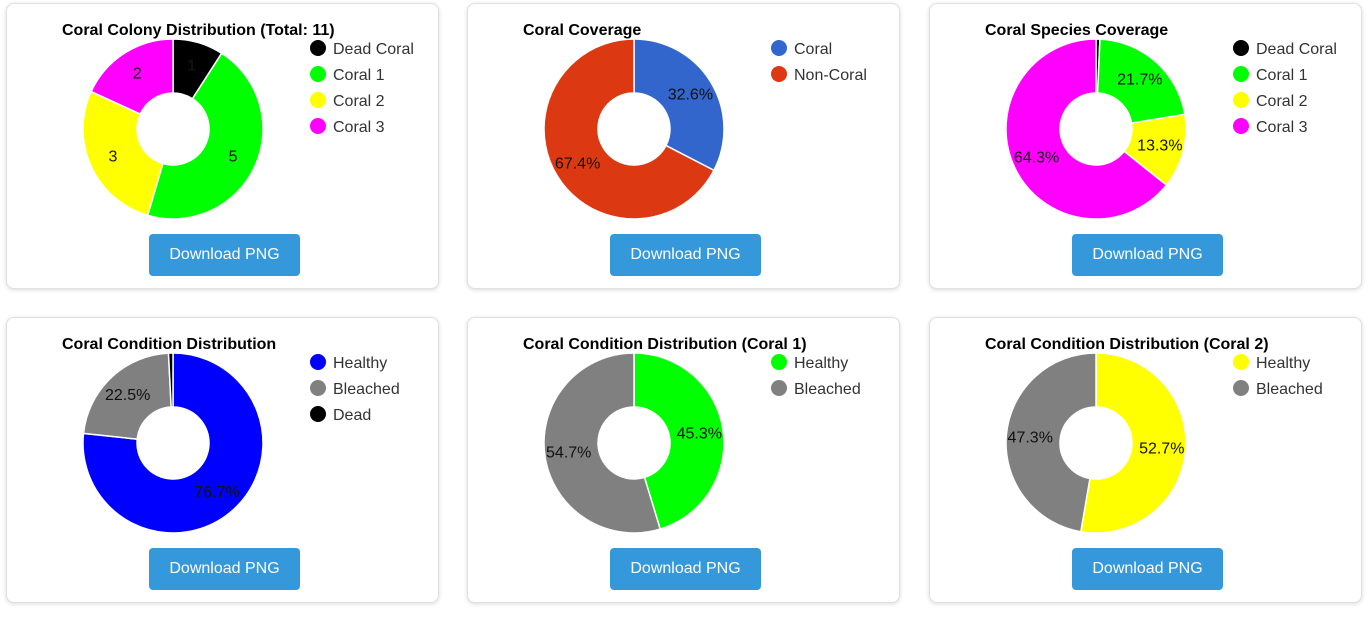 The width and height of the screenshot is (1371, 617). Describe the element at coordinates (577, 163) in the screenshot. I see `slice-label: 67.4%` at that location.